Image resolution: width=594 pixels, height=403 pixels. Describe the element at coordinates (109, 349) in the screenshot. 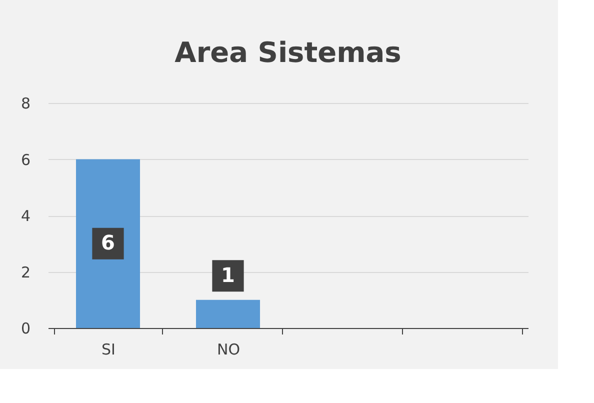

I see `x-tick-label: SI` at that location.